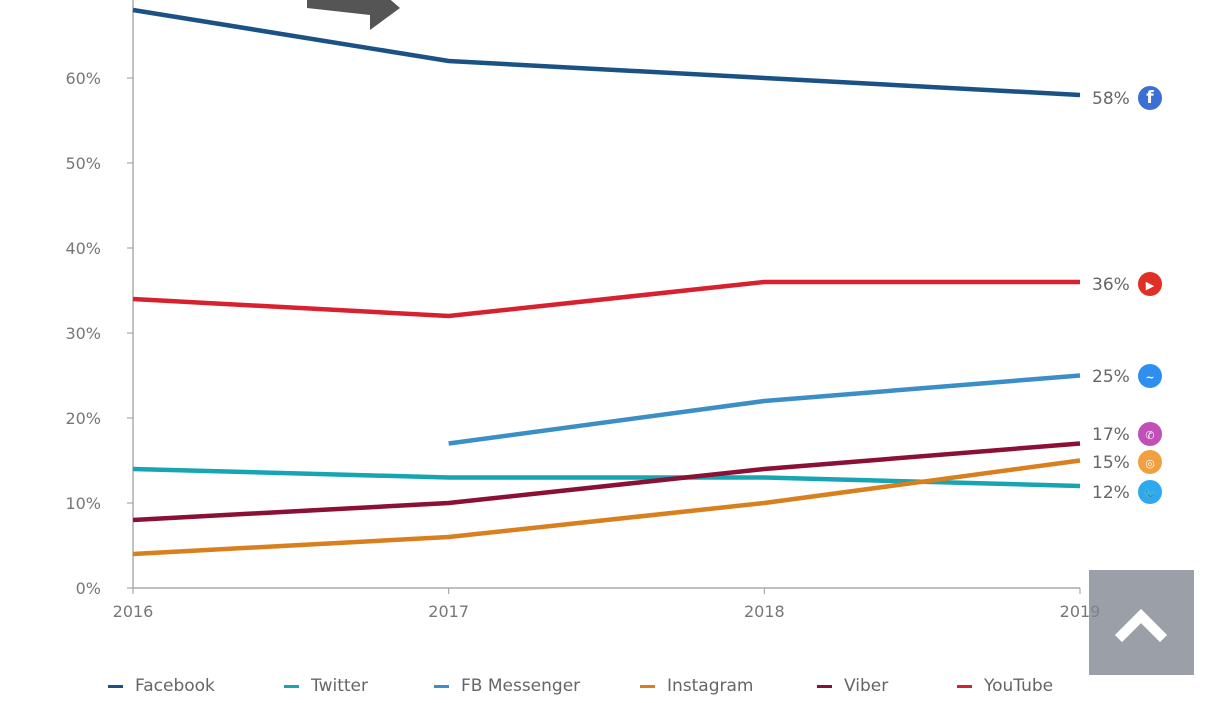 The width and height of the screenshot is (1225, 703). Describe the element at coordinates (1111, 435) in the screenshot. I see `end-value-label: 17%` at that location.